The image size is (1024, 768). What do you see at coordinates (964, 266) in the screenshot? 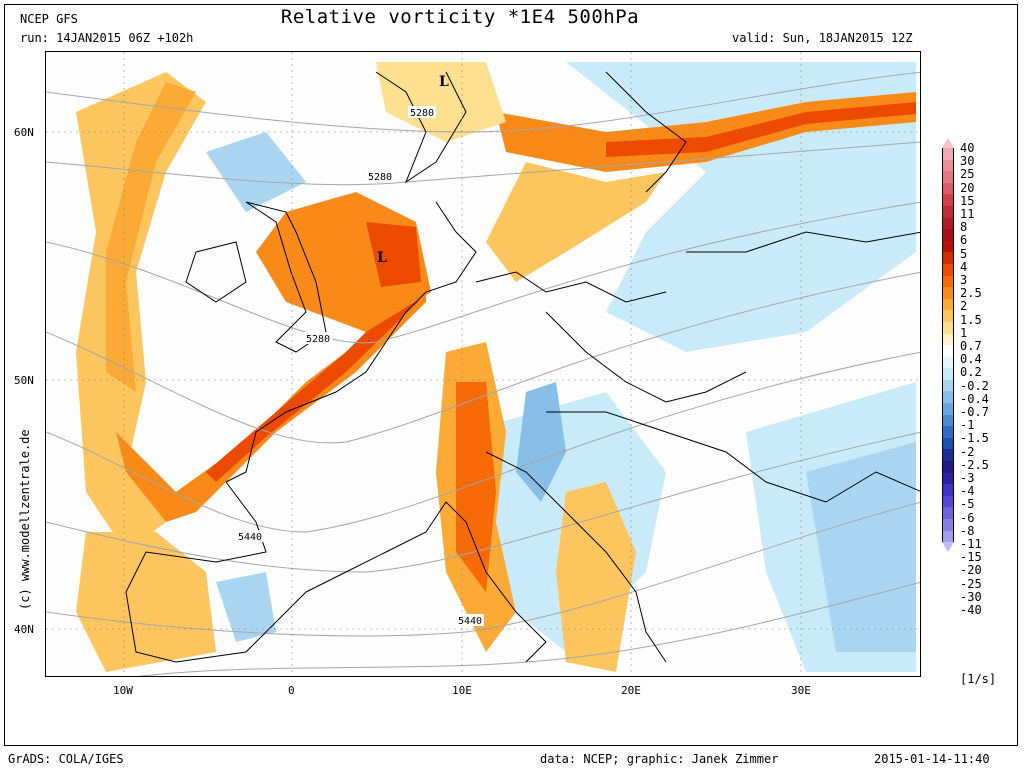
I see `colorbar-tick-label: 4` at bounding box center [964, 266].